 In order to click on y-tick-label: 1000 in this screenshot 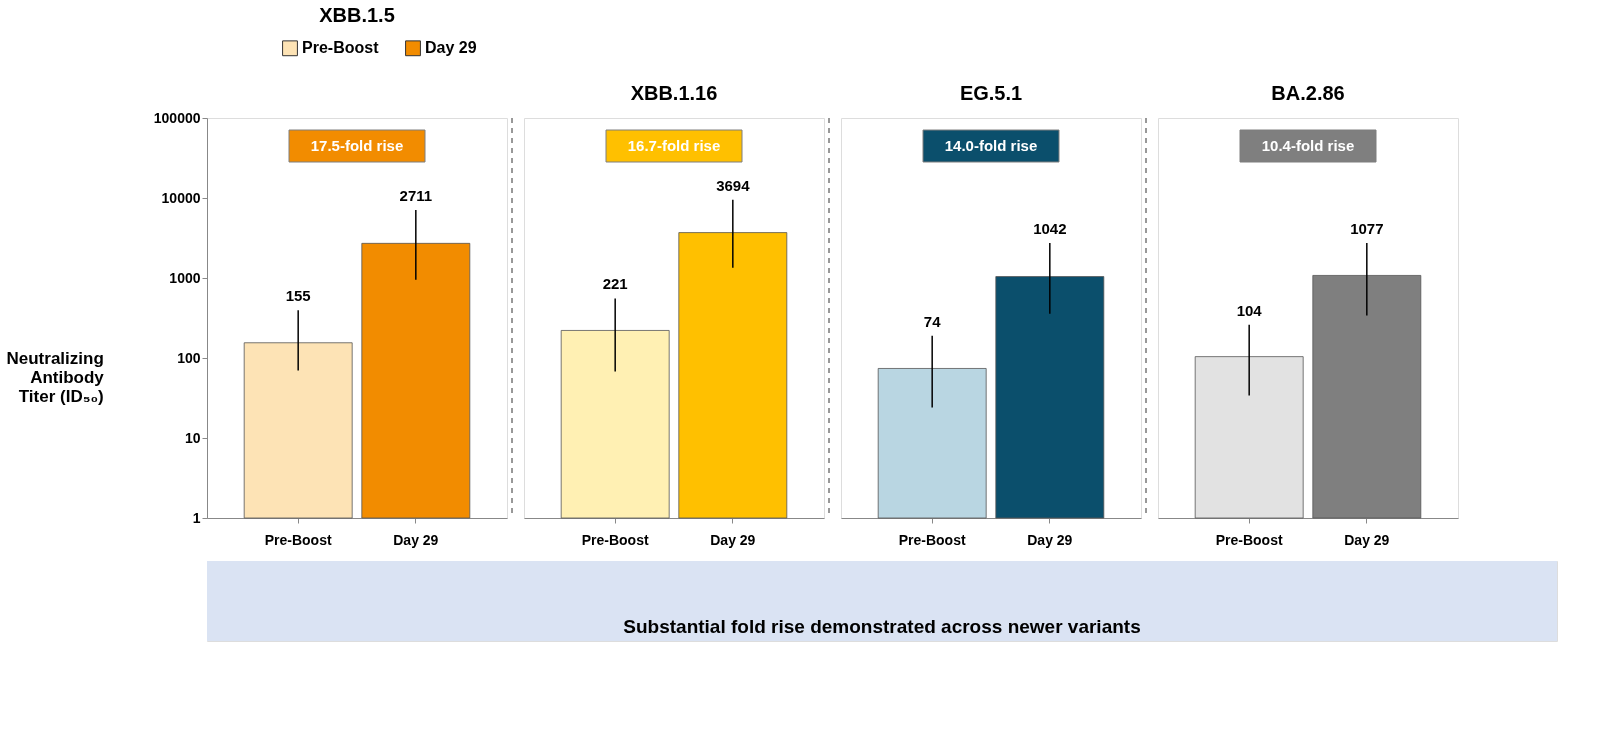, I will do `click(185, 277)`.